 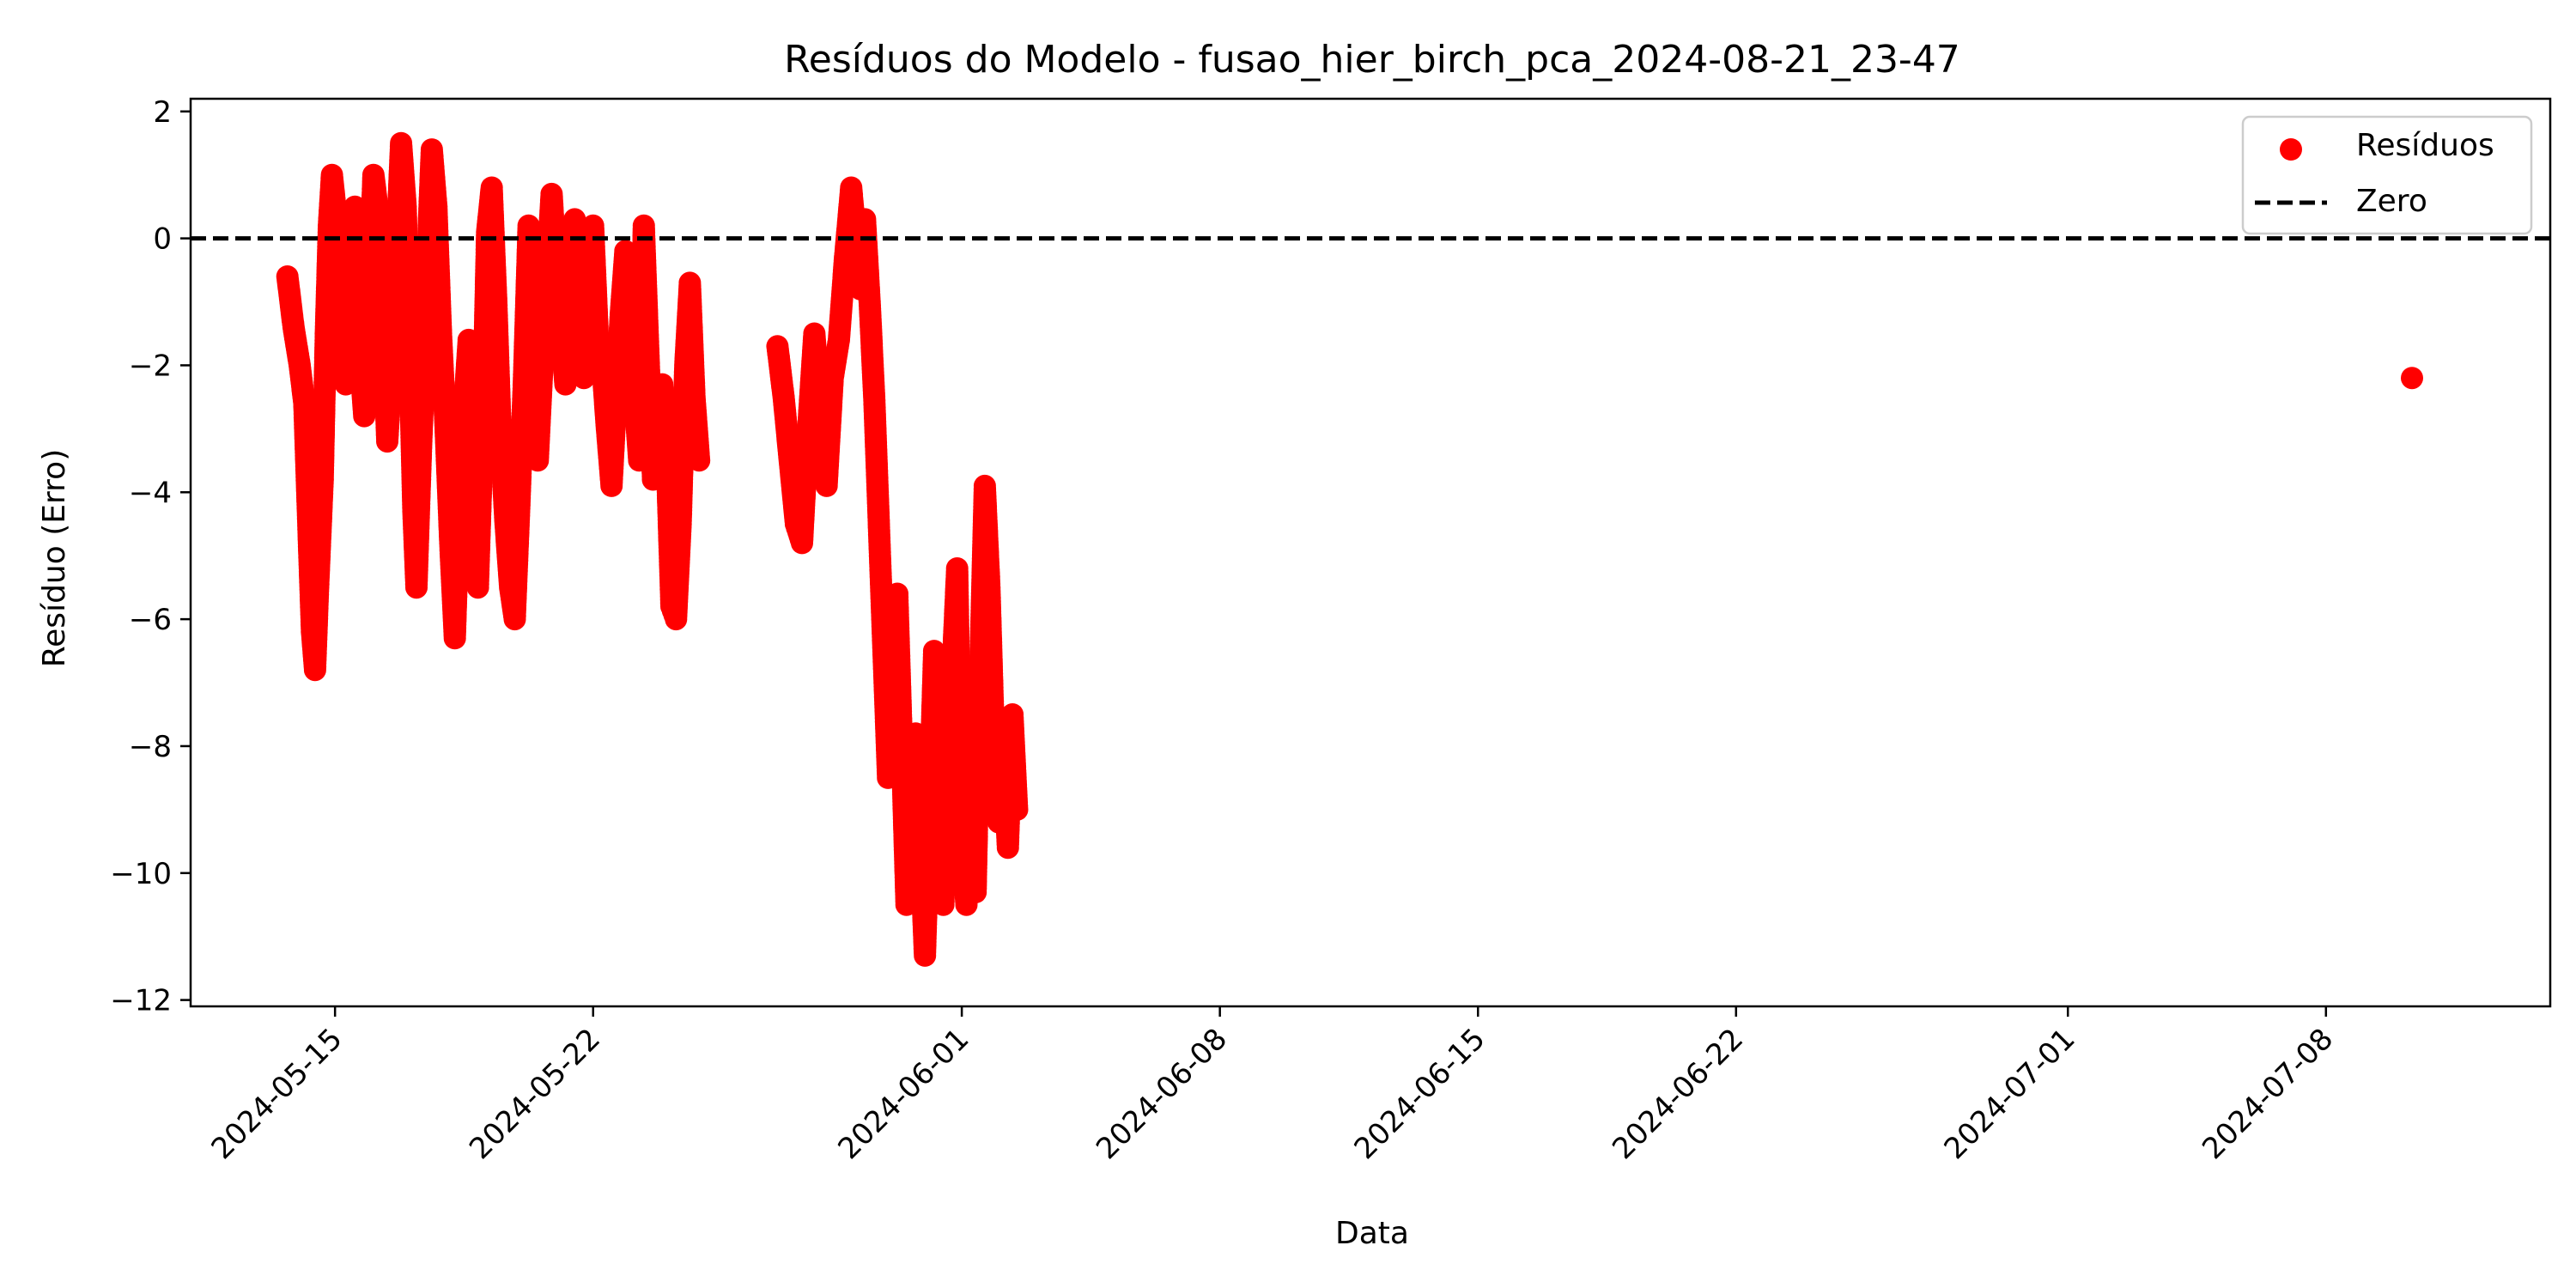 I want to click on y-tick-label: −4, so click(x=150, y=493).